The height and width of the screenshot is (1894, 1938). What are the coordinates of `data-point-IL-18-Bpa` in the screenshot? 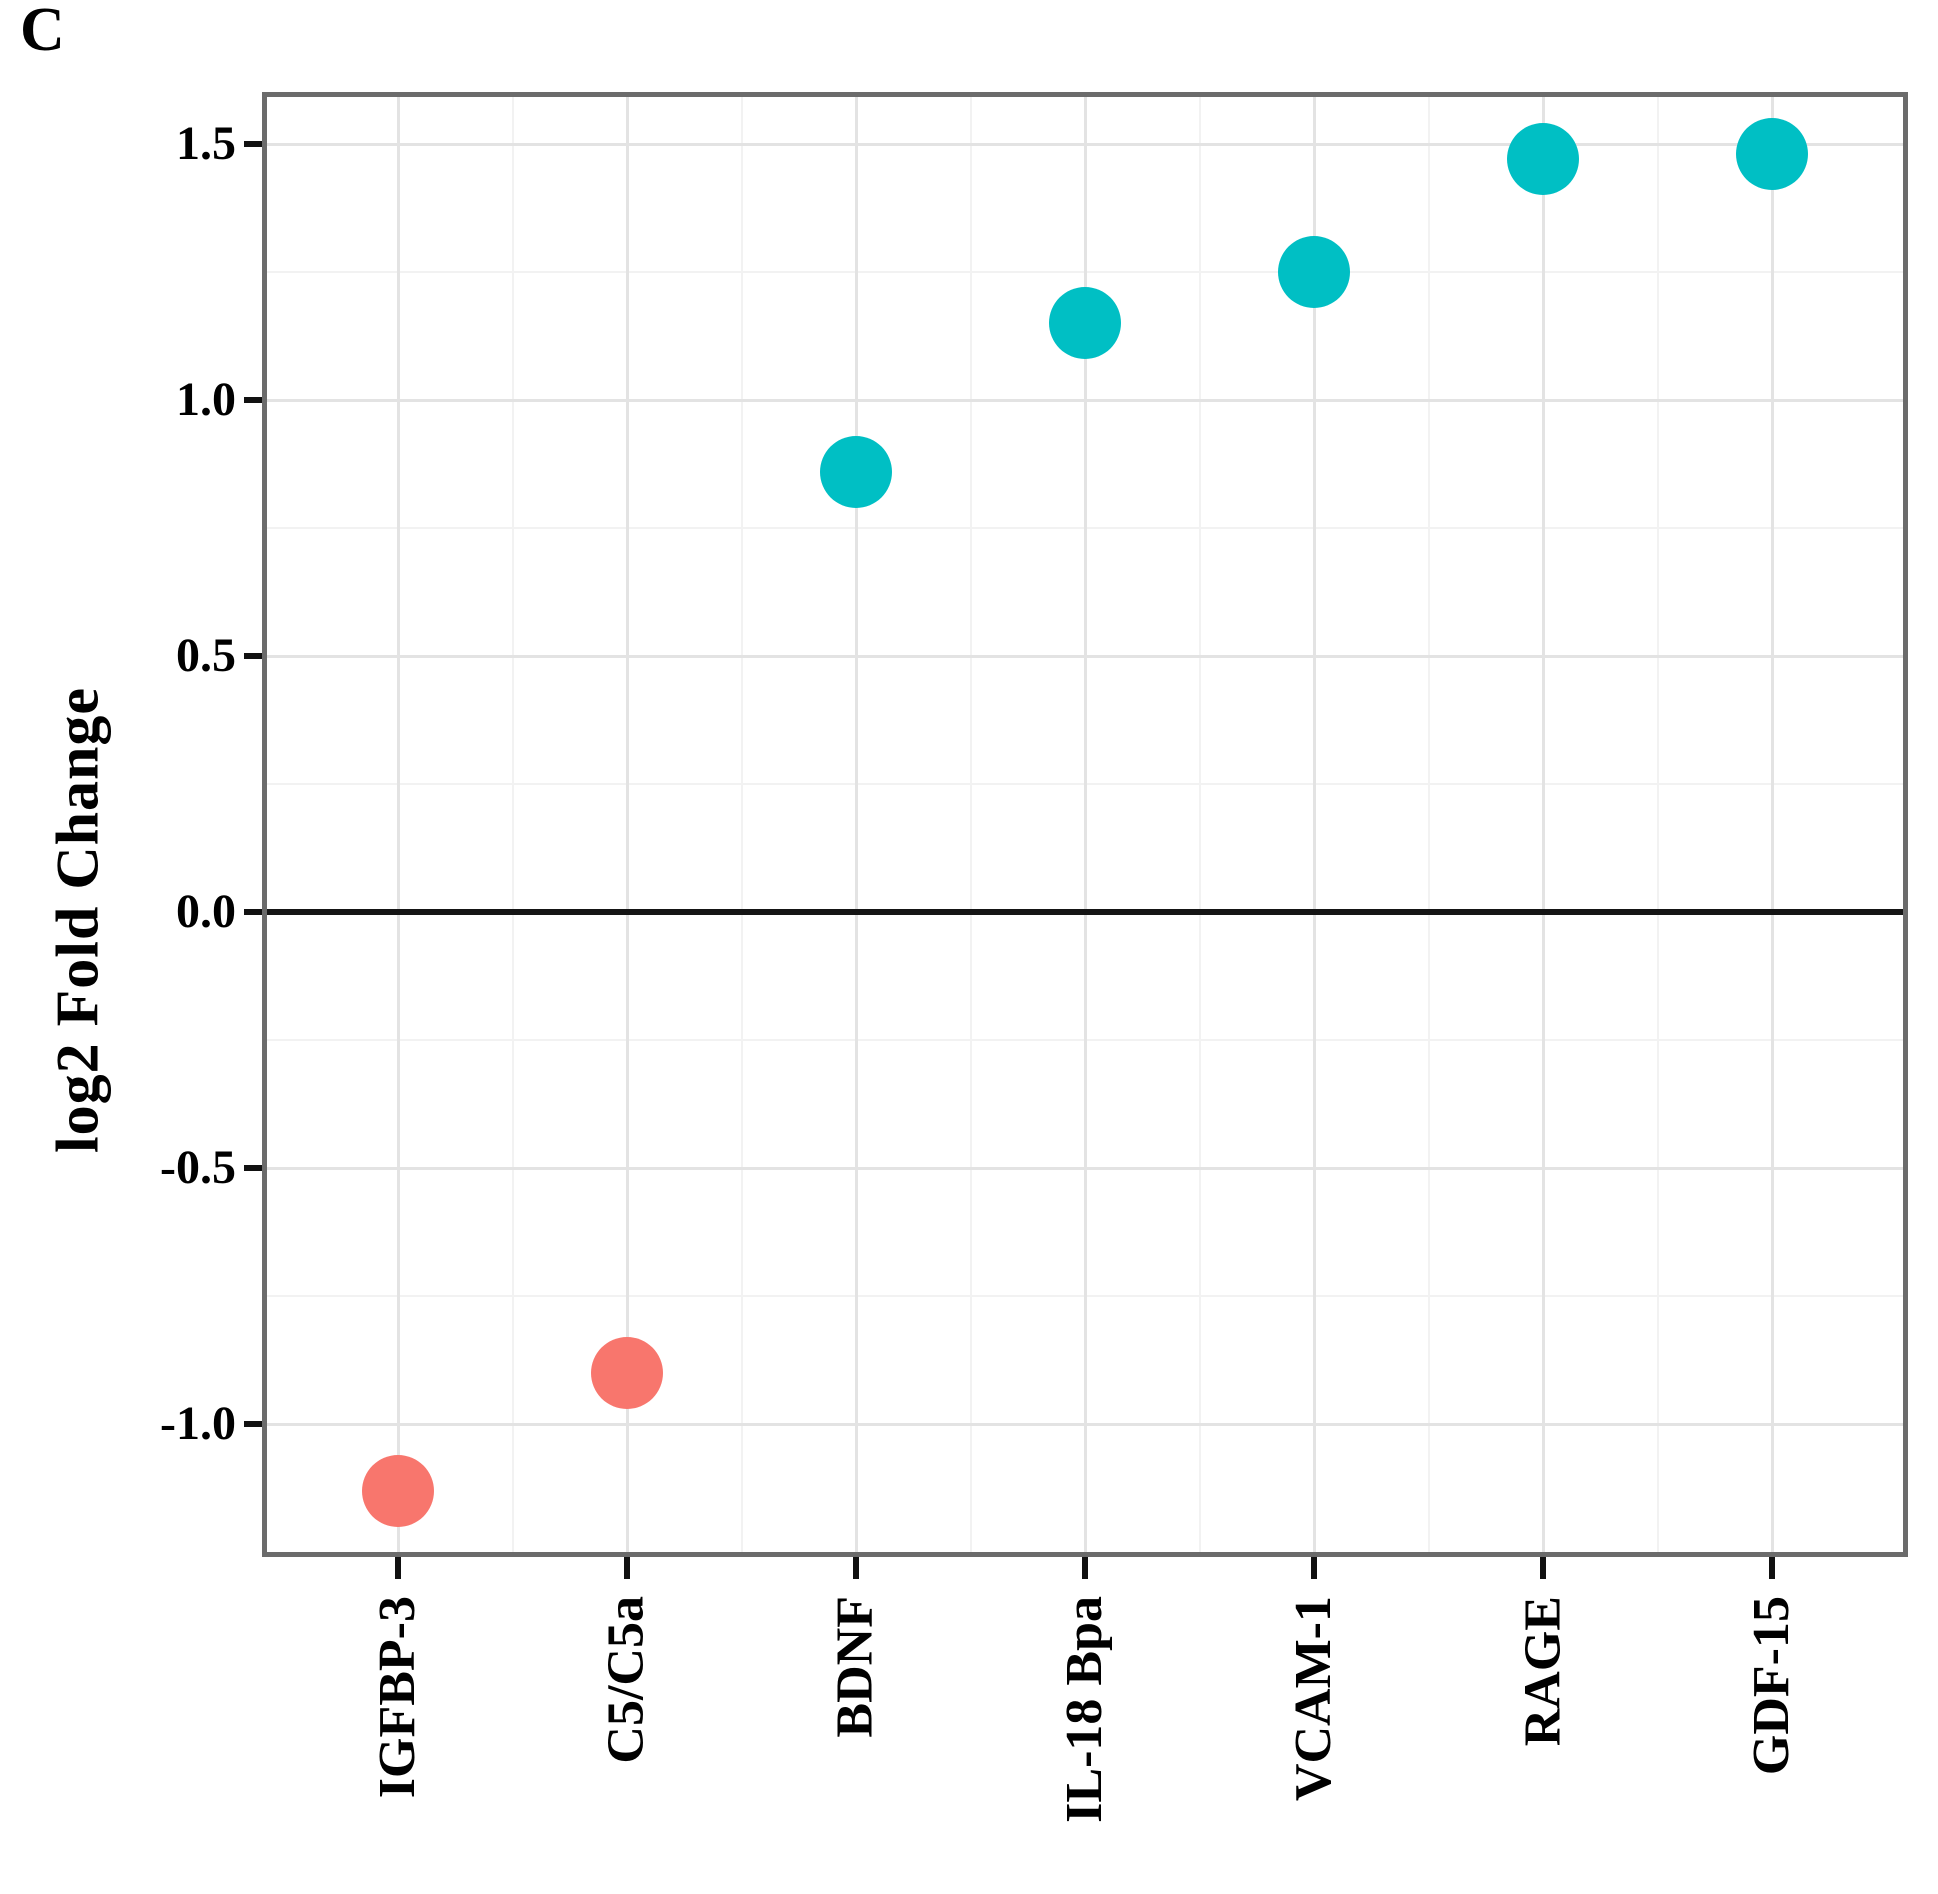 It's located at (1085, 323).